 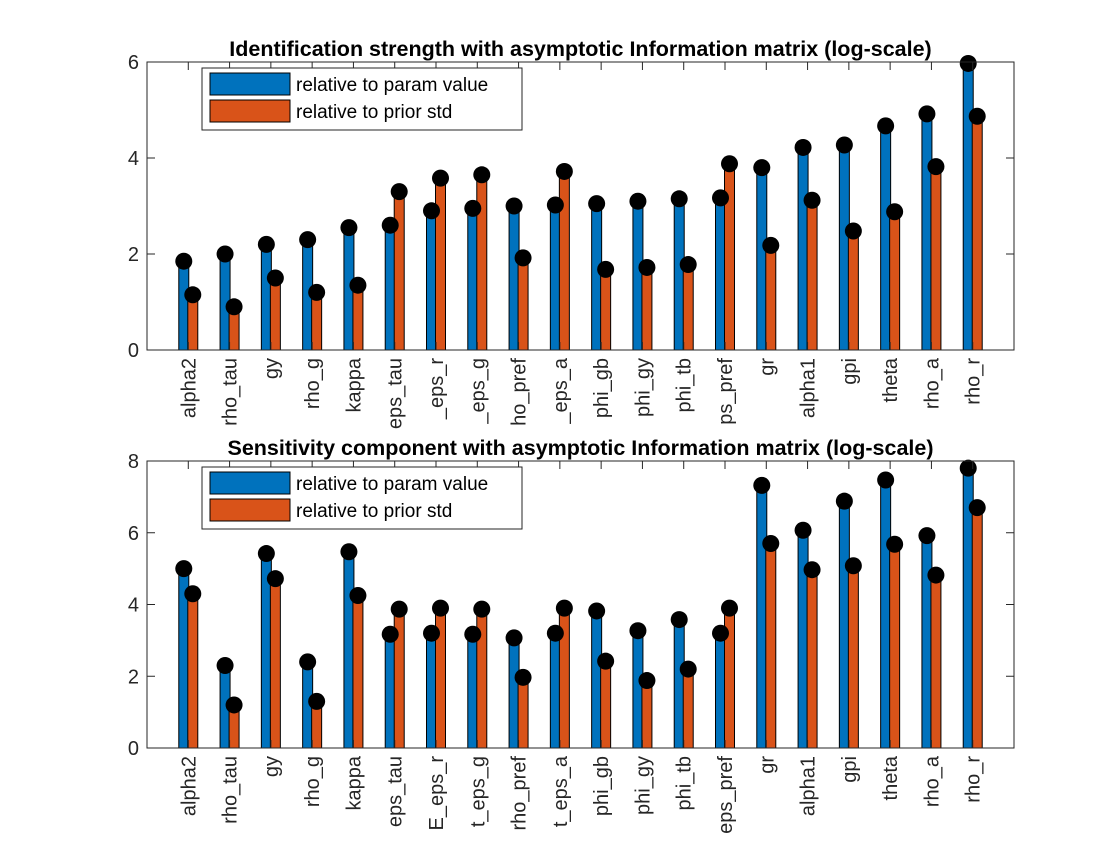 I want to click on x-tick-label: ho_pref, so click(x=520, y=392).